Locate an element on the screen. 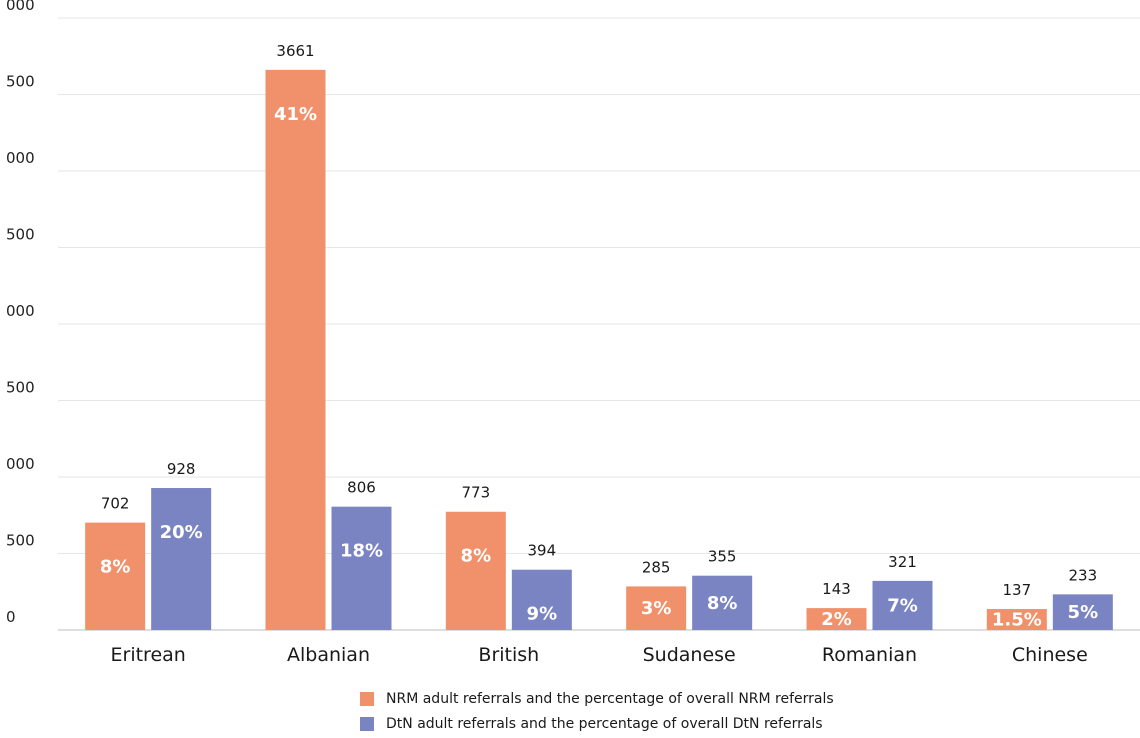  value-label-dtn-chinese: 233 is located at coordinates (1083, 575).